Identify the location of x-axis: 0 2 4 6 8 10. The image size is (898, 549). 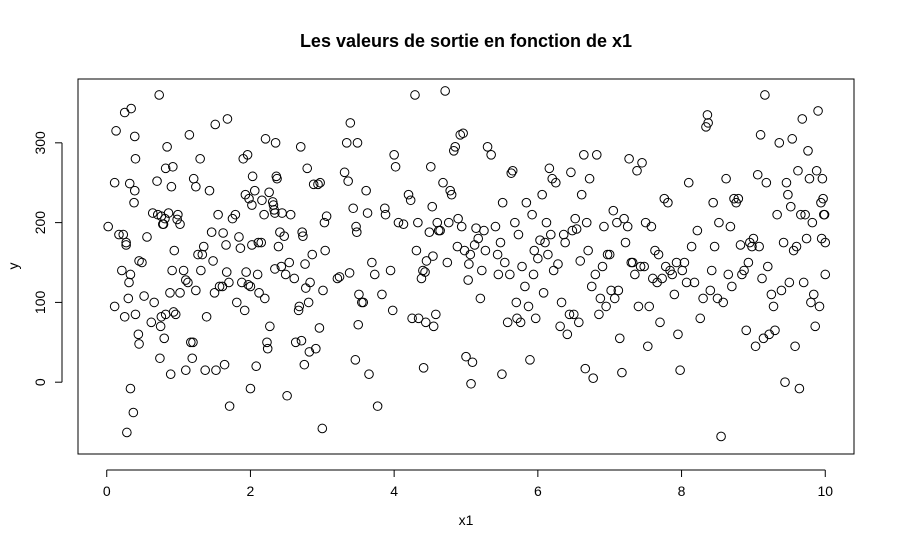
(468, 484).